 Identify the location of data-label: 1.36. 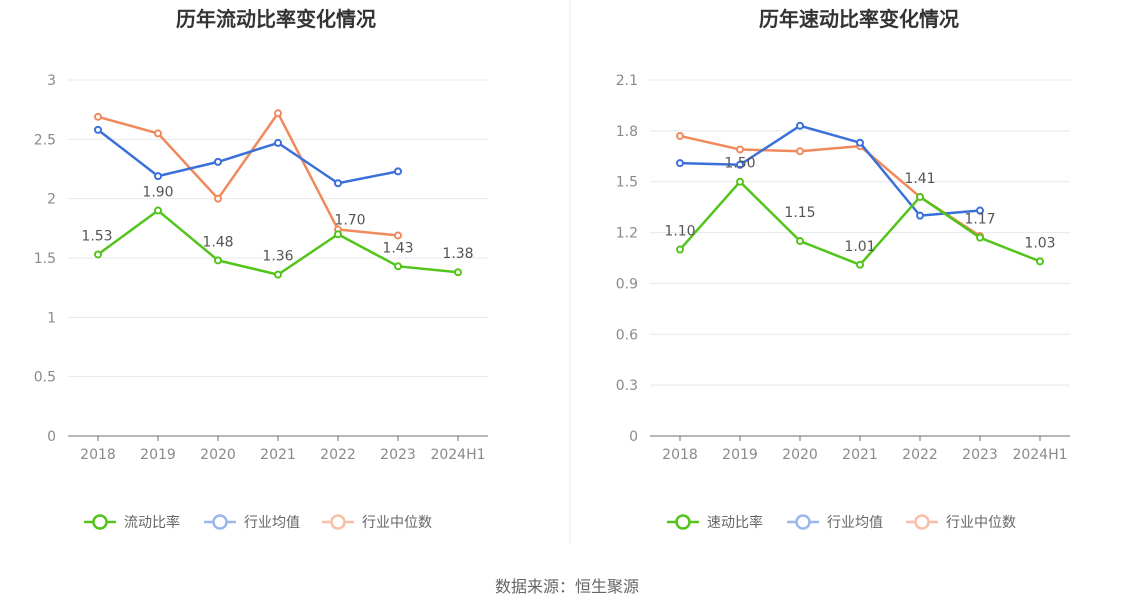
(277, 257).